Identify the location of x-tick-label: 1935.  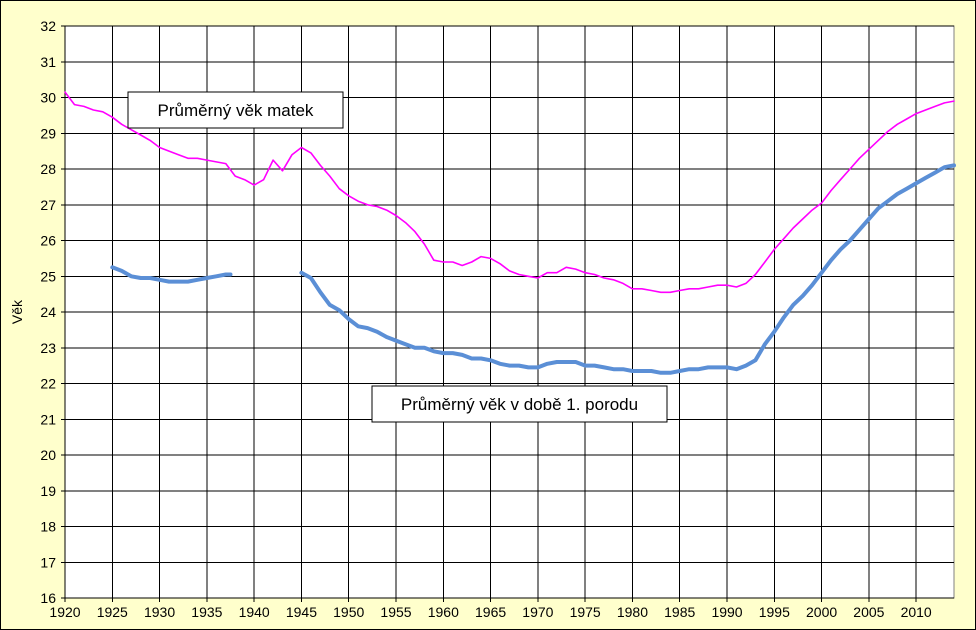
(206, 612).